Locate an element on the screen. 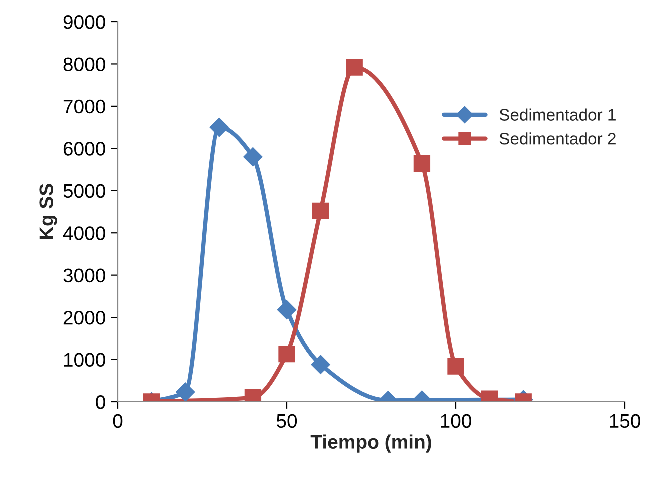 The height and width of the screenshot is (477, 663). x-axis-title: Tiempo (min) is located at coordinates (371, 443).